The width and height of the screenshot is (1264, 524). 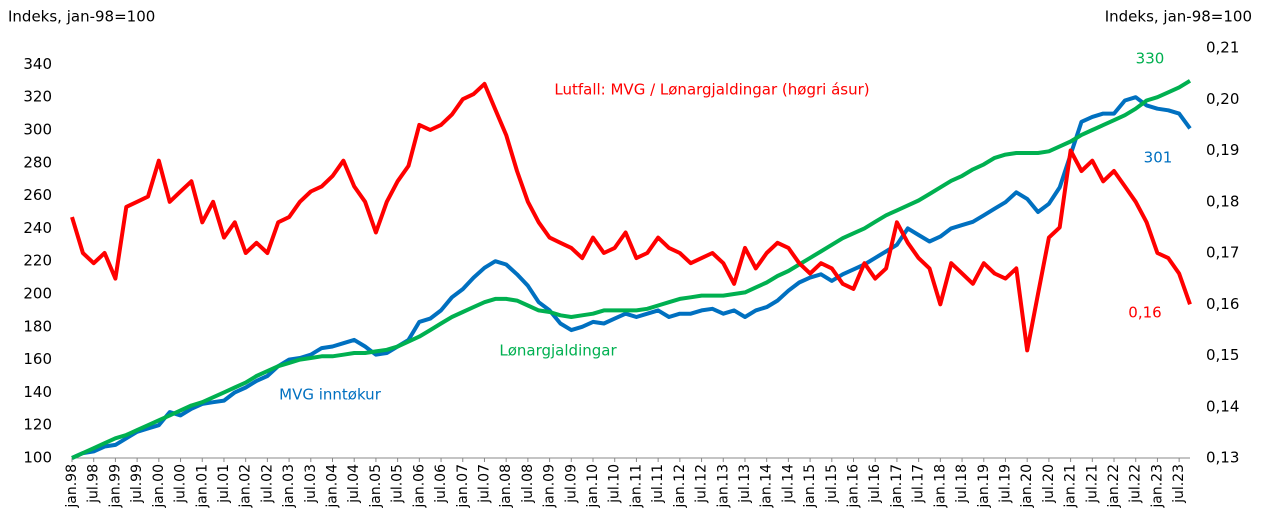 What do you see at coordinates (1158, 158) in the screenshot?
I see `end-label: 301` at bounding box center [1158, 158].